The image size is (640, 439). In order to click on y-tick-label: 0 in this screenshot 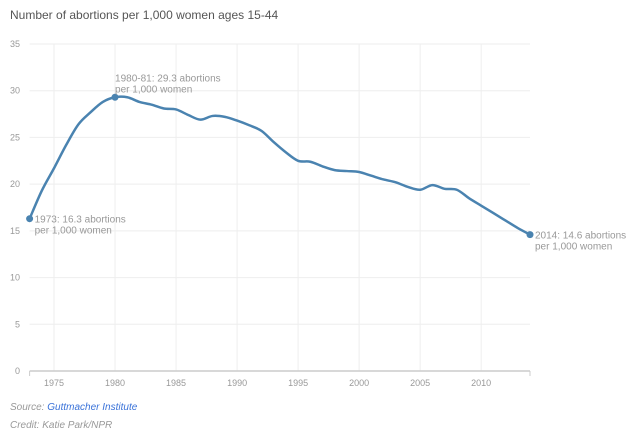, I will do `click(17, 371)`.